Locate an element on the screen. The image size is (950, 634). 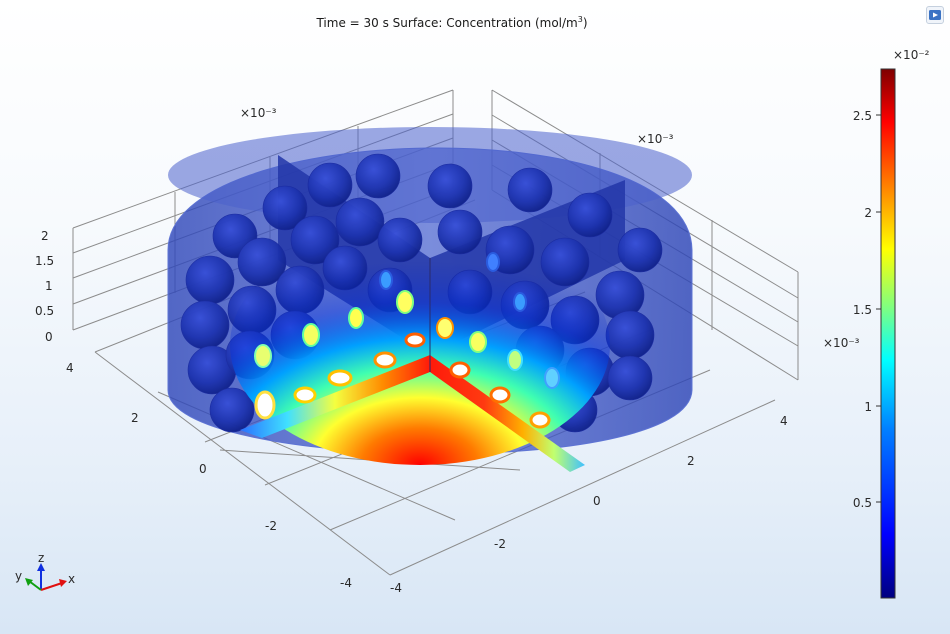
image-snapshot-button is located at coordinates (935, 15).